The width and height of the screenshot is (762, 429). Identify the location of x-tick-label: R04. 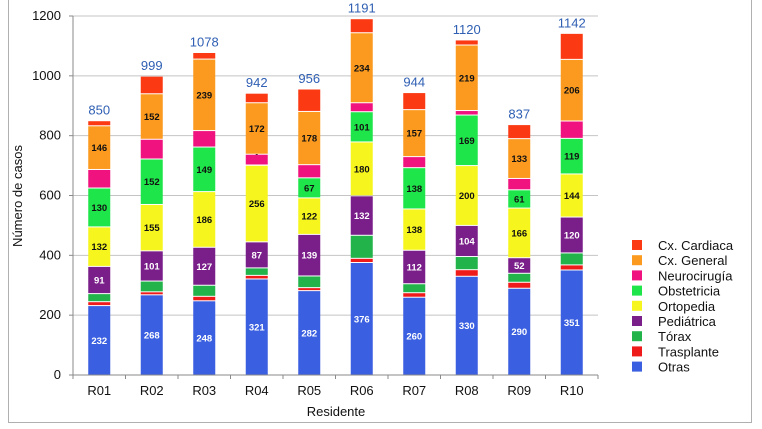
(257, 390).